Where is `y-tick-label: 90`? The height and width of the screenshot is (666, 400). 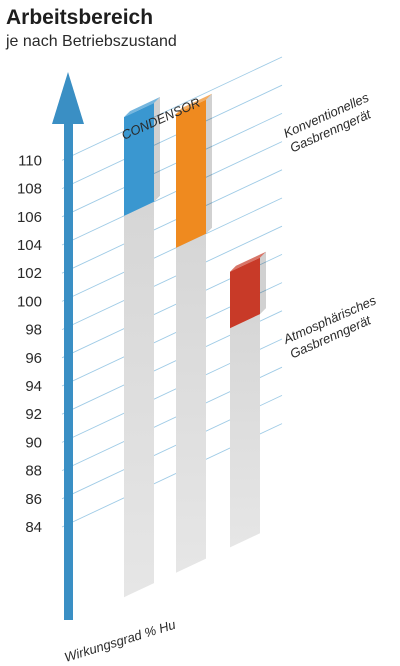
y-tick-label: 90 is located at coordinates (33, 442).